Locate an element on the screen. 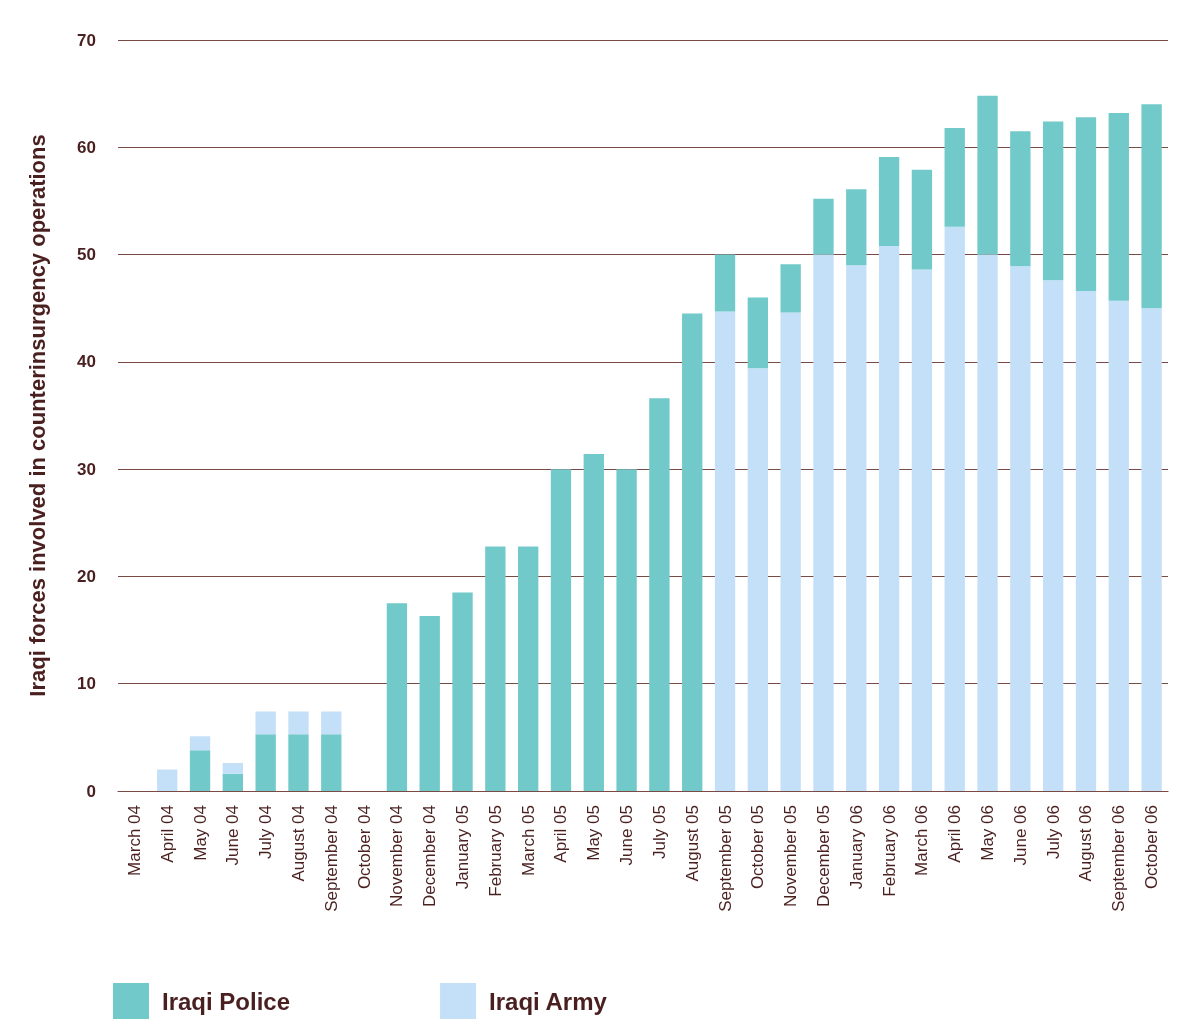 The height and width of the screenshot is (1036, 1185). x-tick-label: October 05 is located at coordinates (758, 847).